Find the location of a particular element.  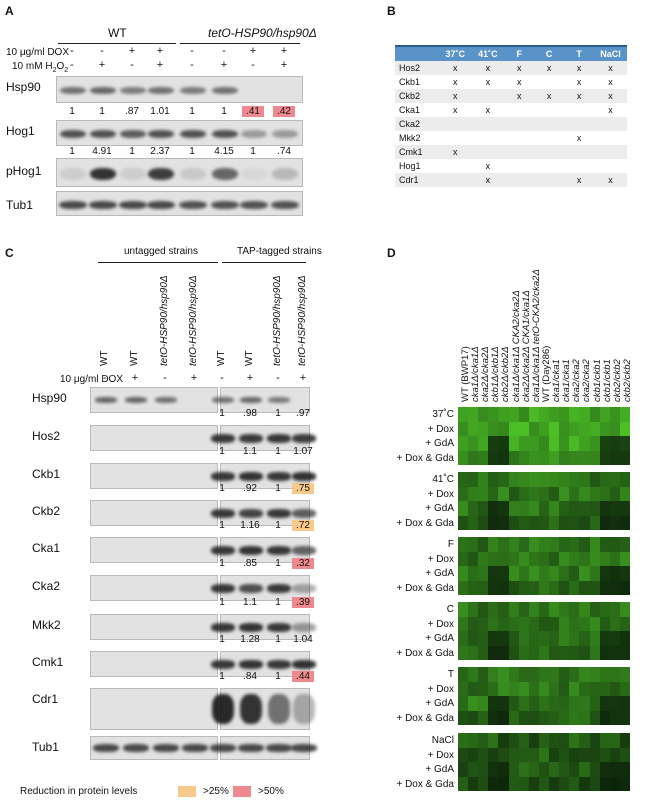

table-row-label: Cka1 is located at coordinates (410, 110).